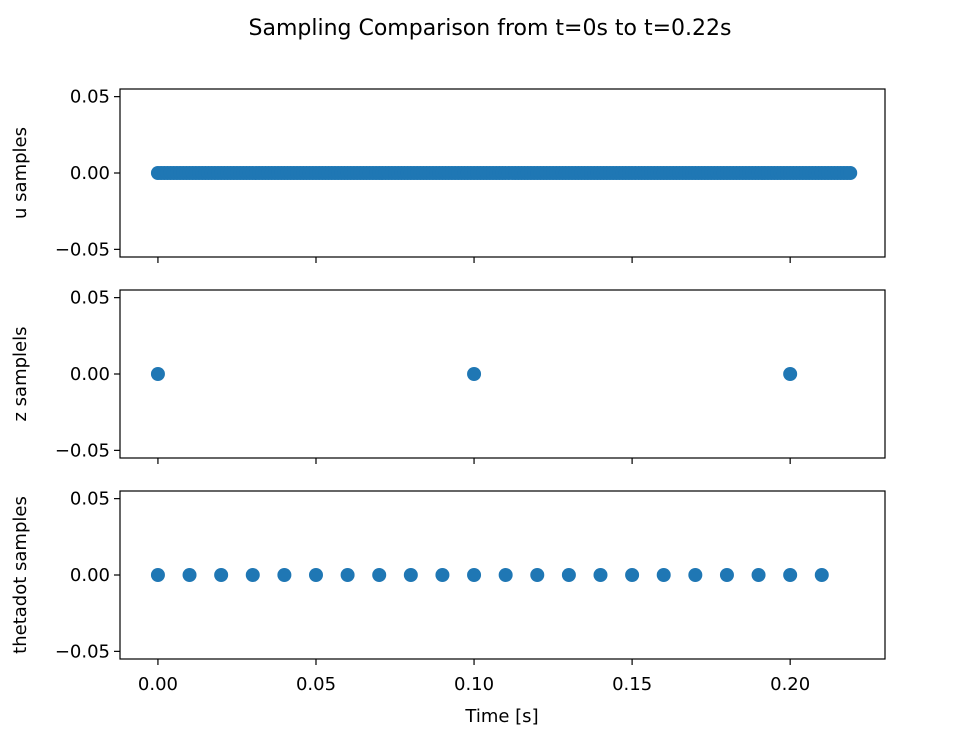  Describe the element at coordinates (490, 28) in the screenshot. I see `figure-title: Sampling Comparison from t=0s to t=0.22s` at that location.